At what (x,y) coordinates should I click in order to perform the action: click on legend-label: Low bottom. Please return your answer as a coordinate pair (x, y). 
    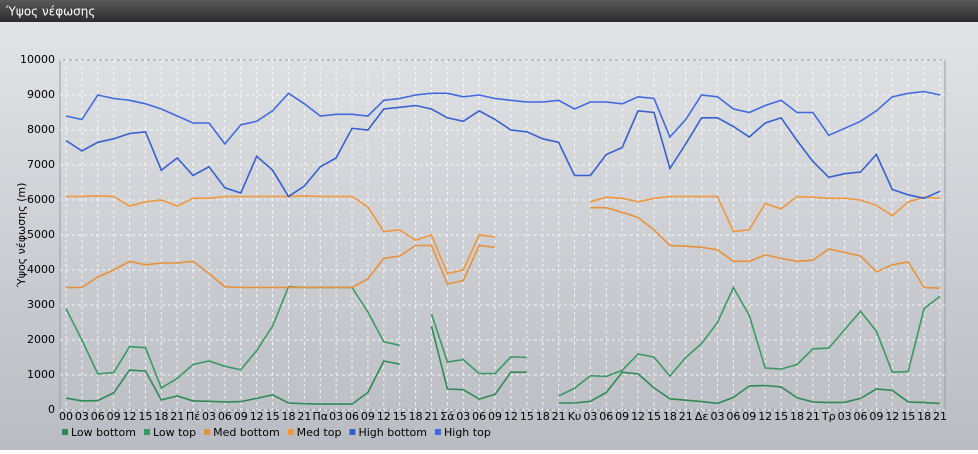
    Looking at the image, I should click on (103, 432).